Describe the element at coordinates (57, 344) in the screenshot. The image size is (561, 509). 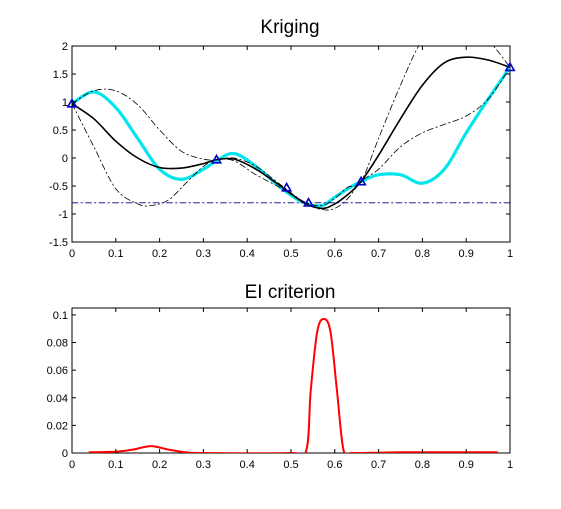
I see `y-tick-label: 0.08` at that location.